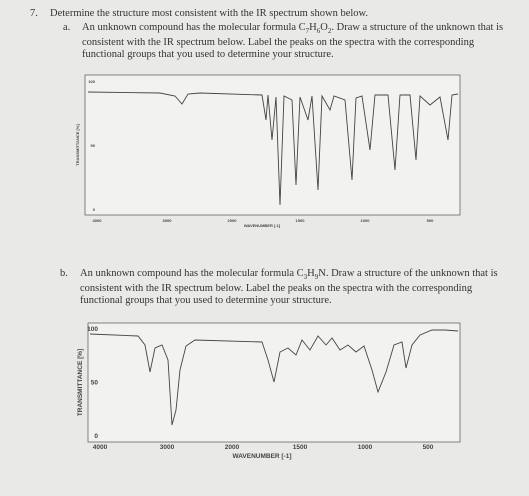 The width and height of the screenshot is (529, 496). Describe the element at coordinates (274, 377) in the screenshot. I see `spectrum-curve` at that location.